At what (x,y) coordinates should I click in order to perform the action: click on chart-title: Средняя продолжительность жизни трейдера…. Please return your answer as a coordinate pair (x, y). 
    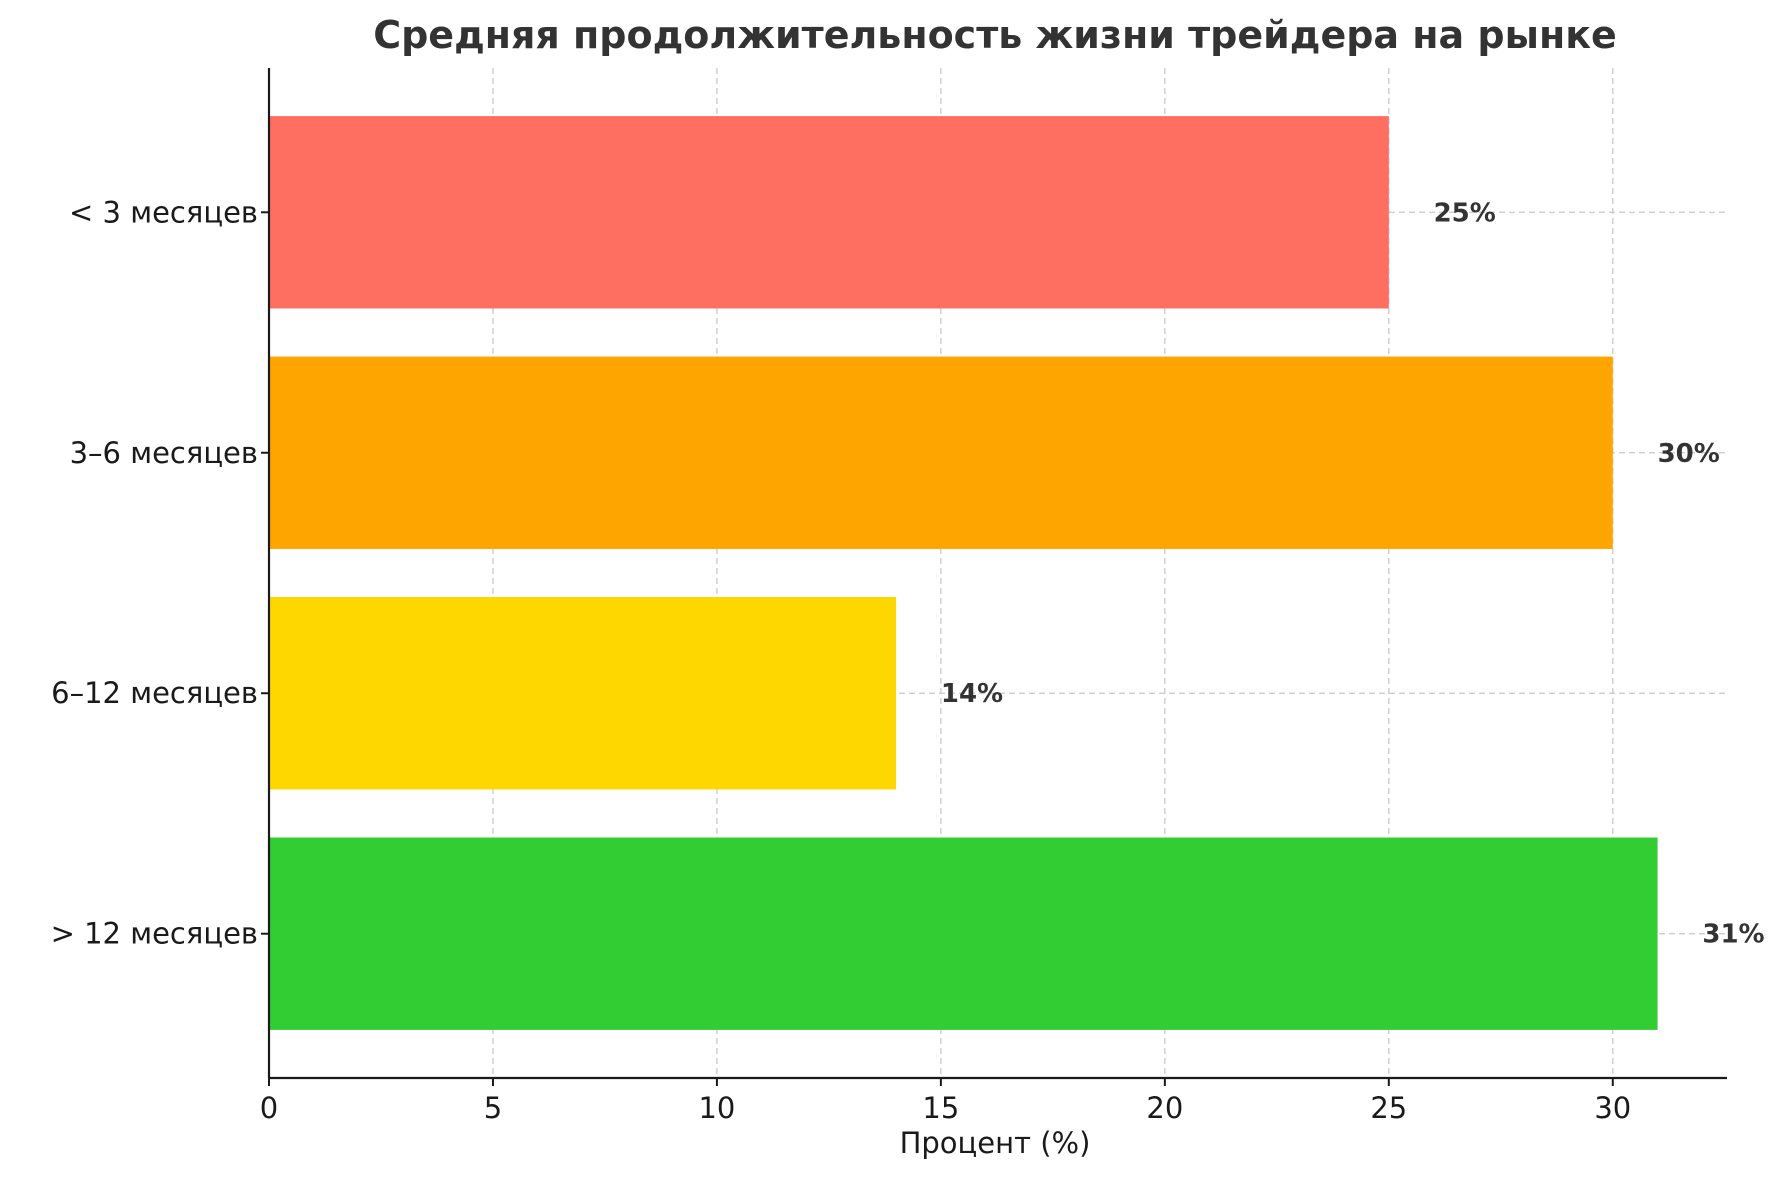
    Looking at the image, I should click on (995, 35).